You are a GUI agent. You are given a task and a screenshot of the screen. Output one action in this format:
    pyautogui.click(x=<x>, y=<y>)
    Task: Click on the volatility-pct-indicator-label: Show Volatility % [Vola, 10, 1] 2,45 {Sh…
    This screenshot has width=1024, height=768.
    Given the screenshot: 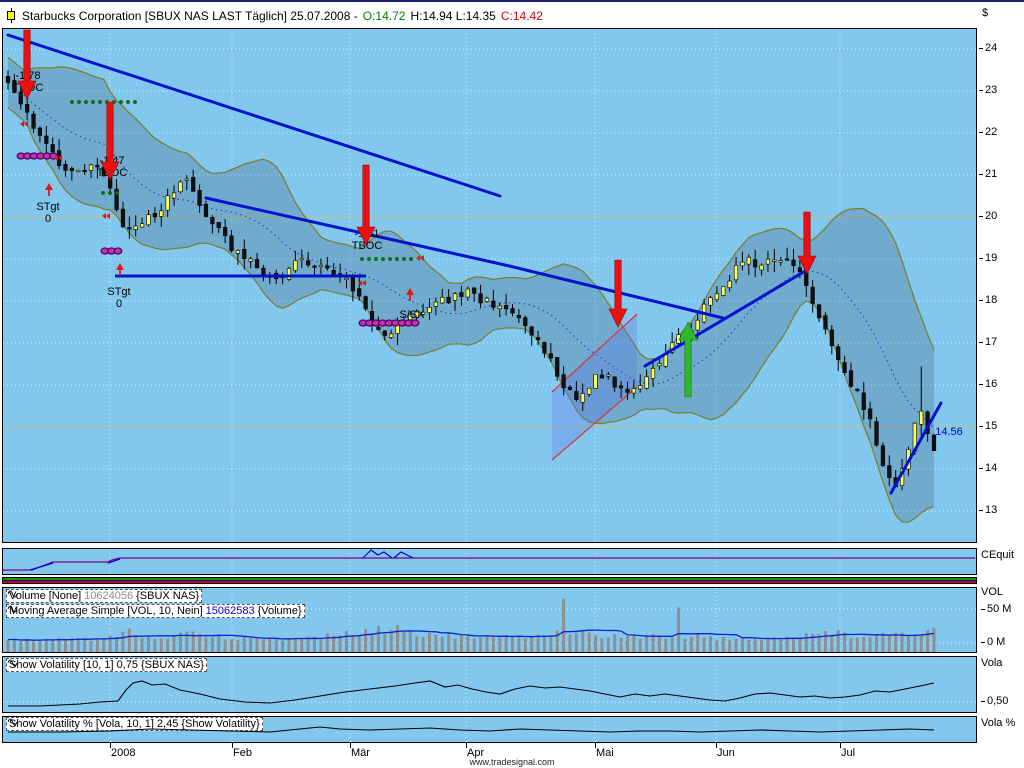 What is the action you would take?
    pyautogui.click(x=134, y=724)
    